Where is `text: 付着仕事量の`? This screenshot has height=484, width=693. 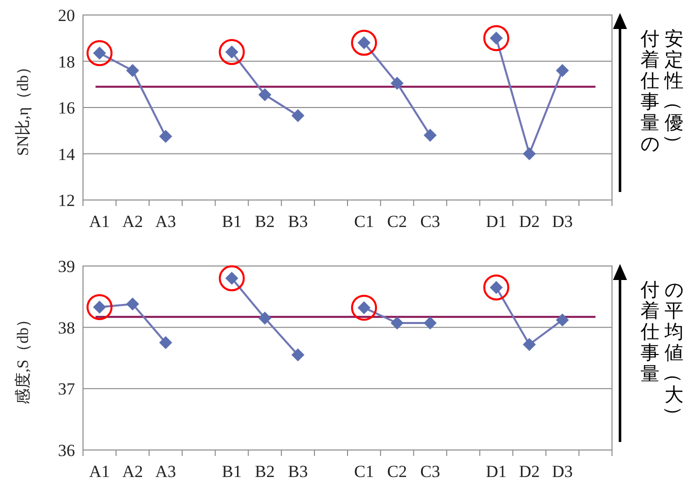 text: 付着仕事量の is located at coordinates (650, 92).